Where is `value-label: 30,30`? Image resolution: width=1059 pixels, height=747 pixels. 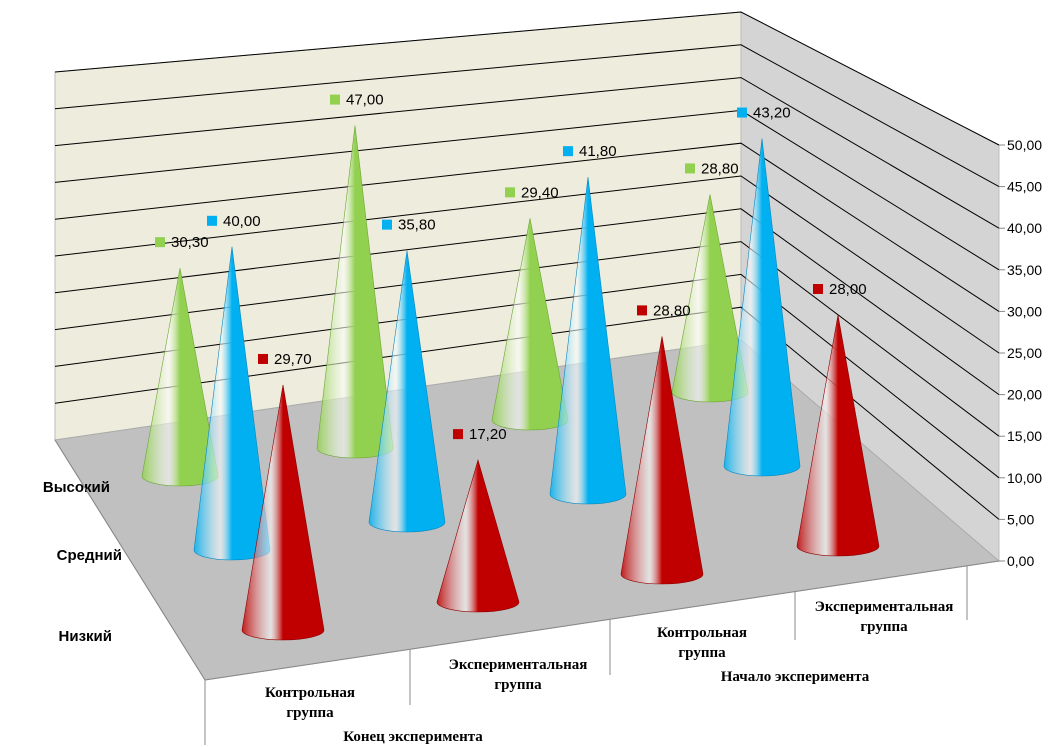
value-label: 30,30 is located at coordinates (190, 242).